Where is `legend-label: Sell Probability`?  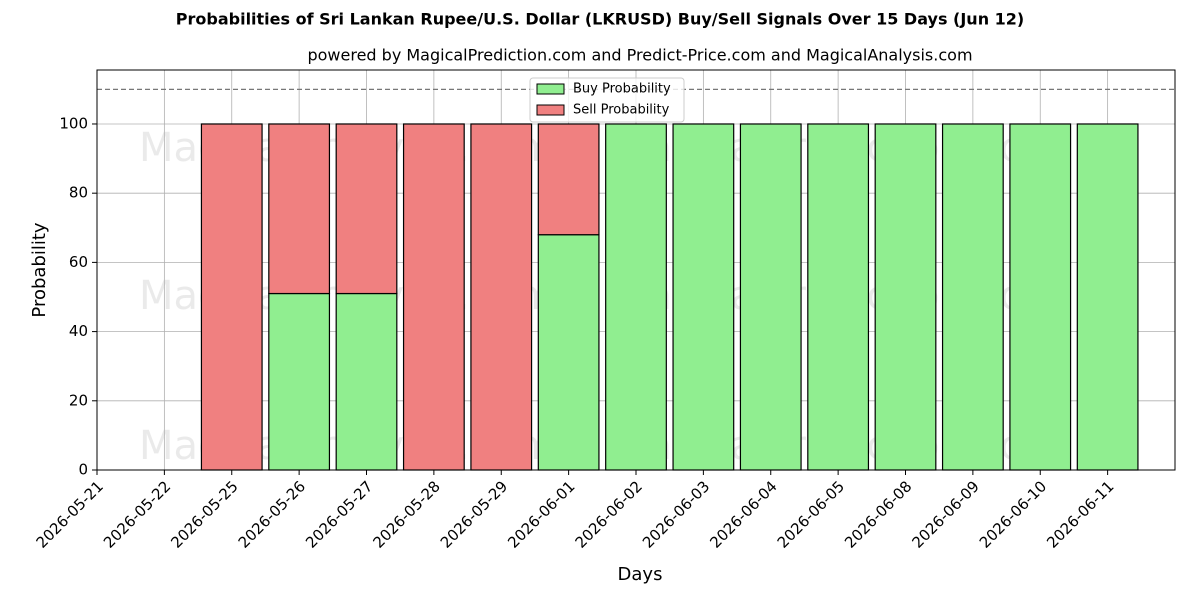 legend-label: Sell Probability is located at coordinates (621, 110).